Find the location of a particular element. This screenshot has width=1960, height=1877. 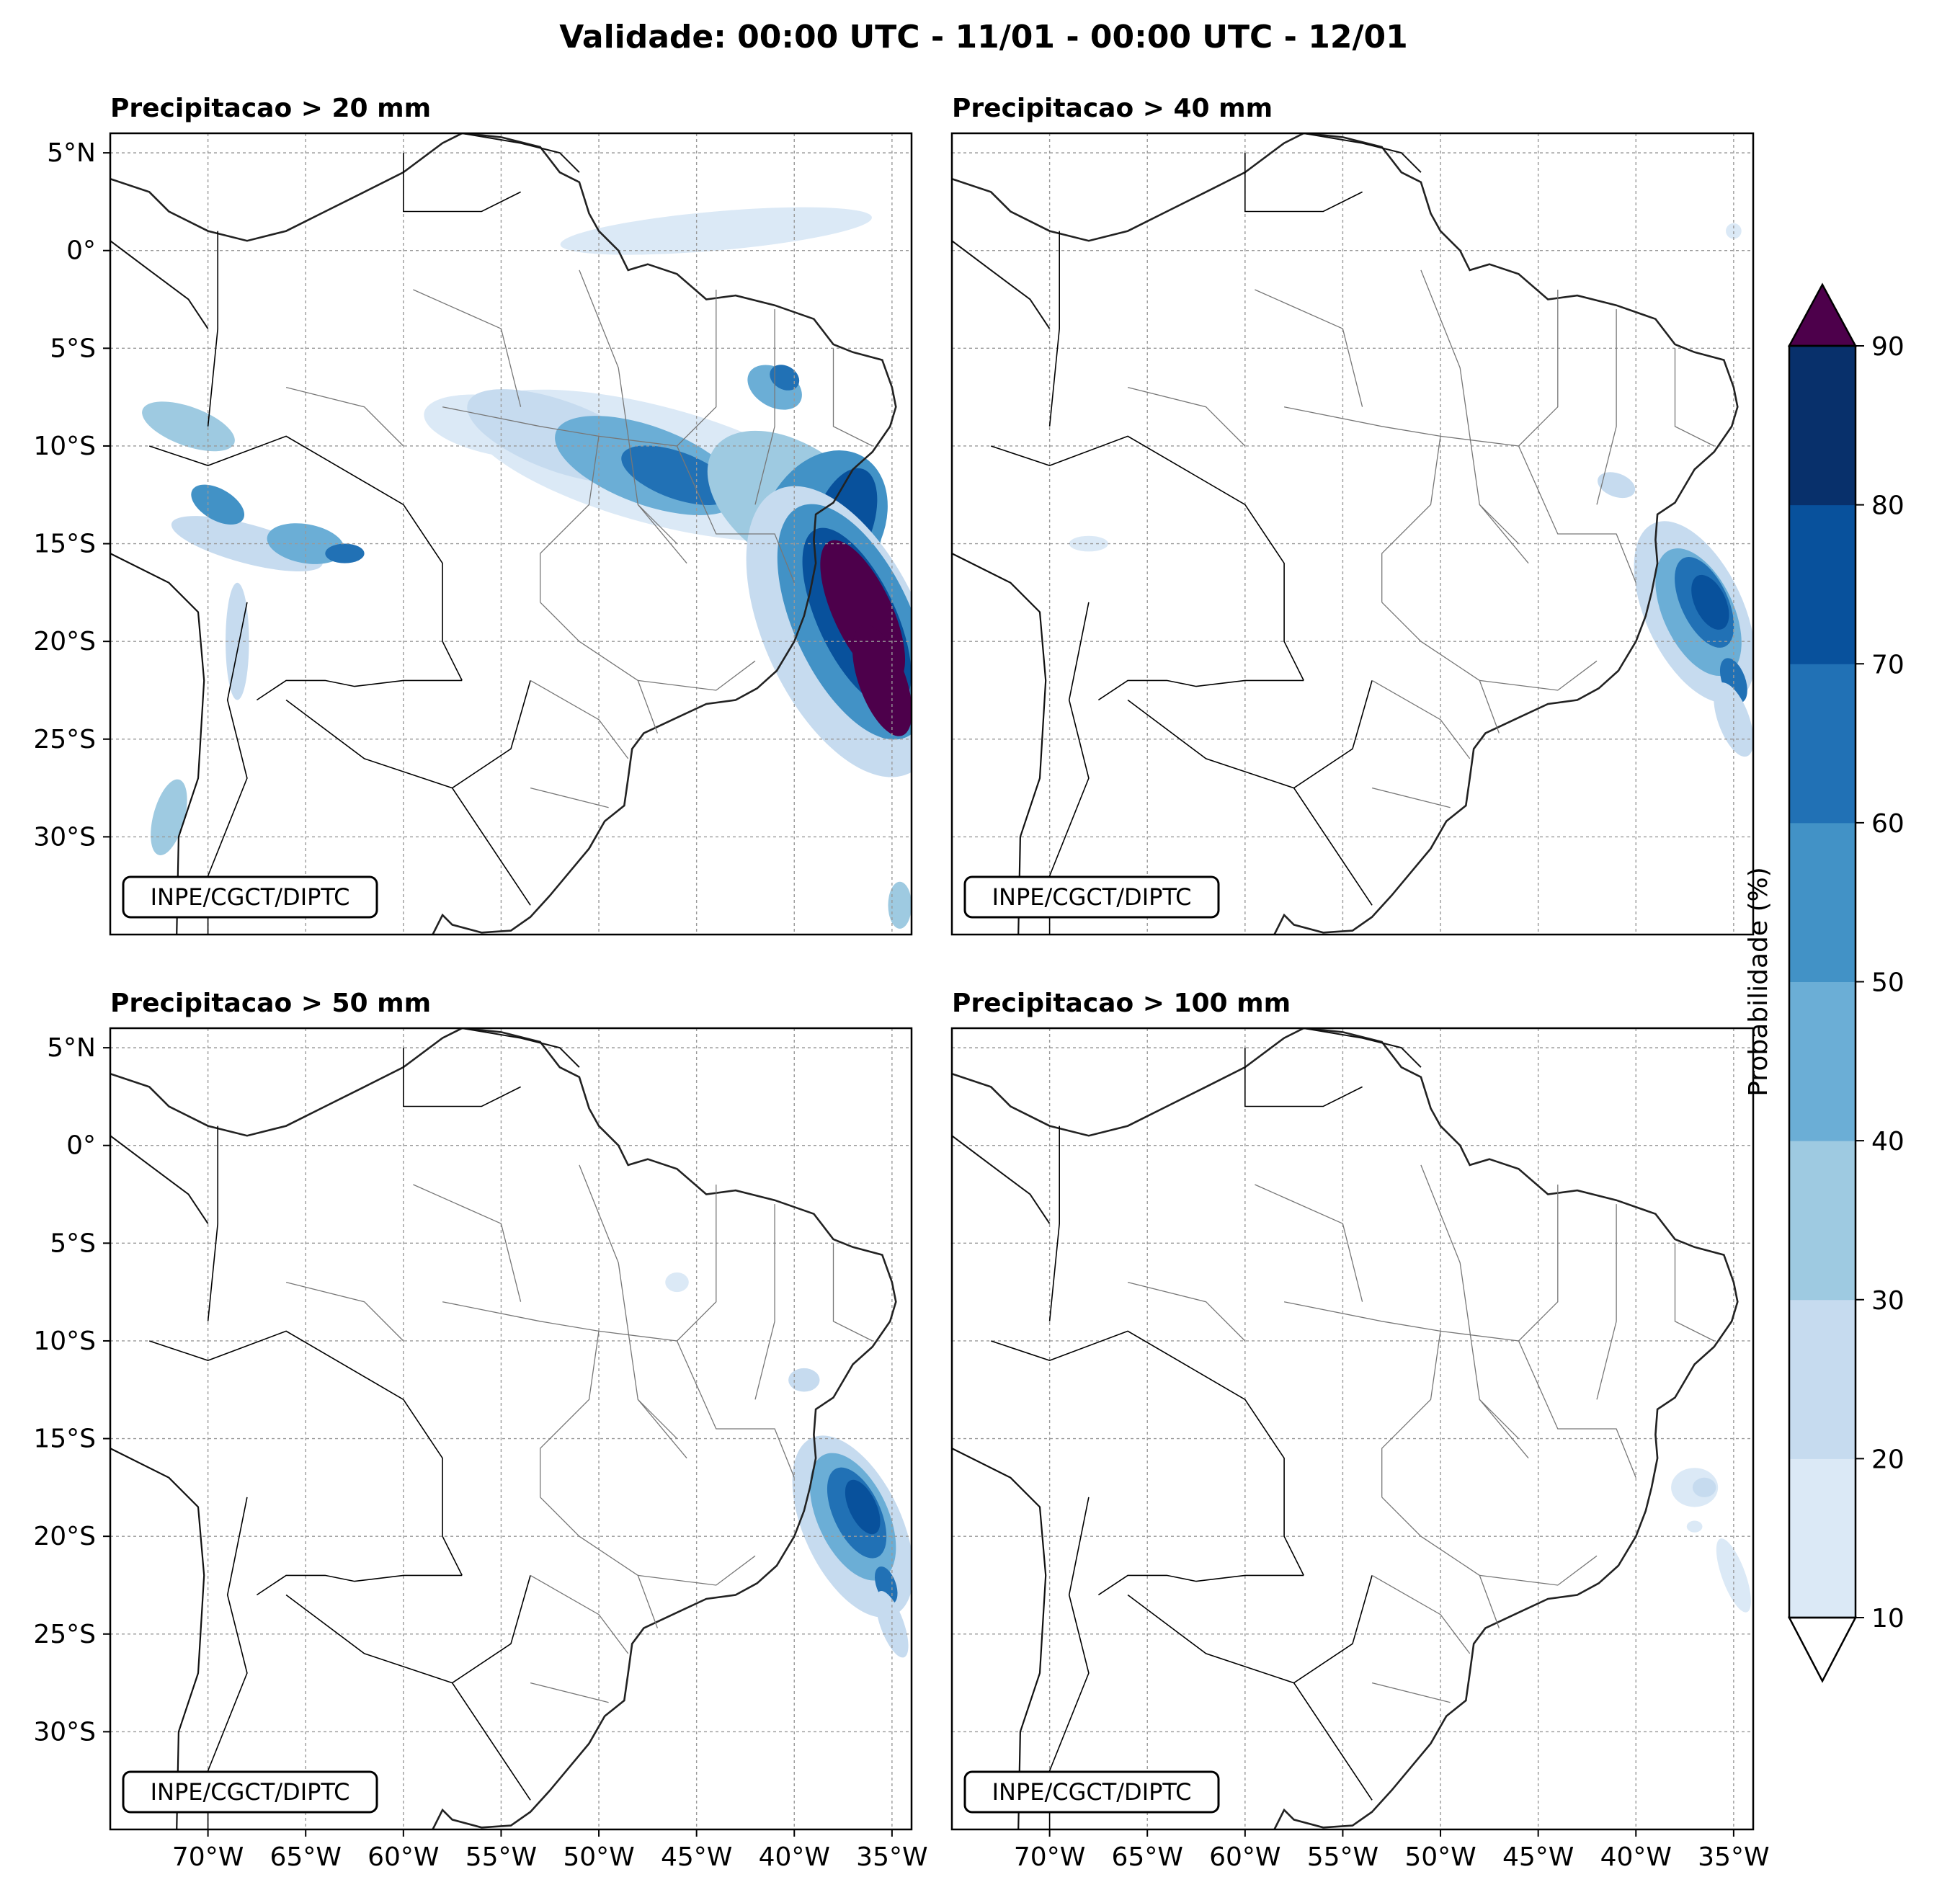

lon-tick-label: 40°W is located at coordinates (1636, 1857).